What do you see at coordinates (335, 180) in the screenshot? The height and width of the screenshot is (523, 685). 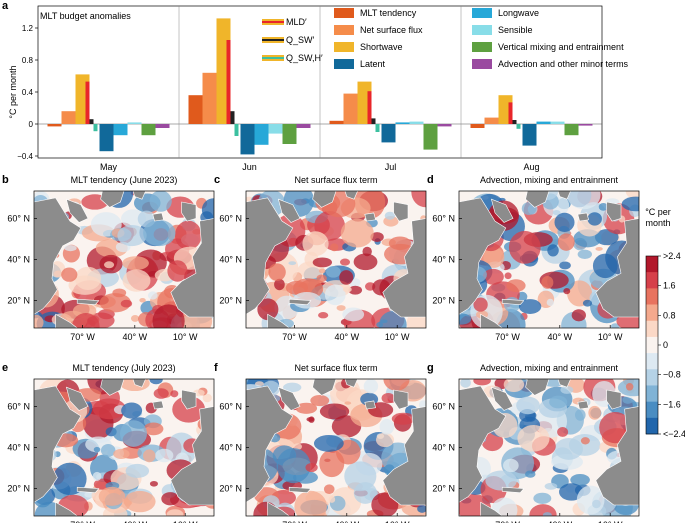 I see `map-title: Net surface flux term` at bounding box center [335, 180].